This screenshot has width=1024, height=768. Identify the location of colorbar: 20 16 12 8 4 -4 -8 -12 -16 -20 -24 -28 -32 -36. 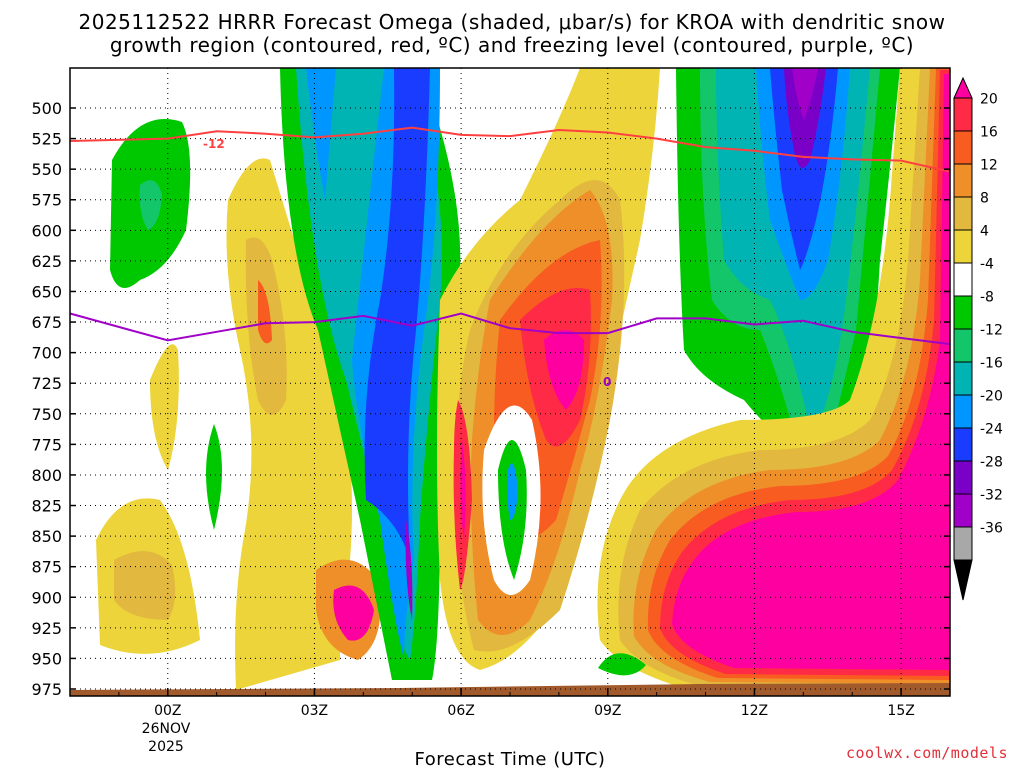
(978, 338).